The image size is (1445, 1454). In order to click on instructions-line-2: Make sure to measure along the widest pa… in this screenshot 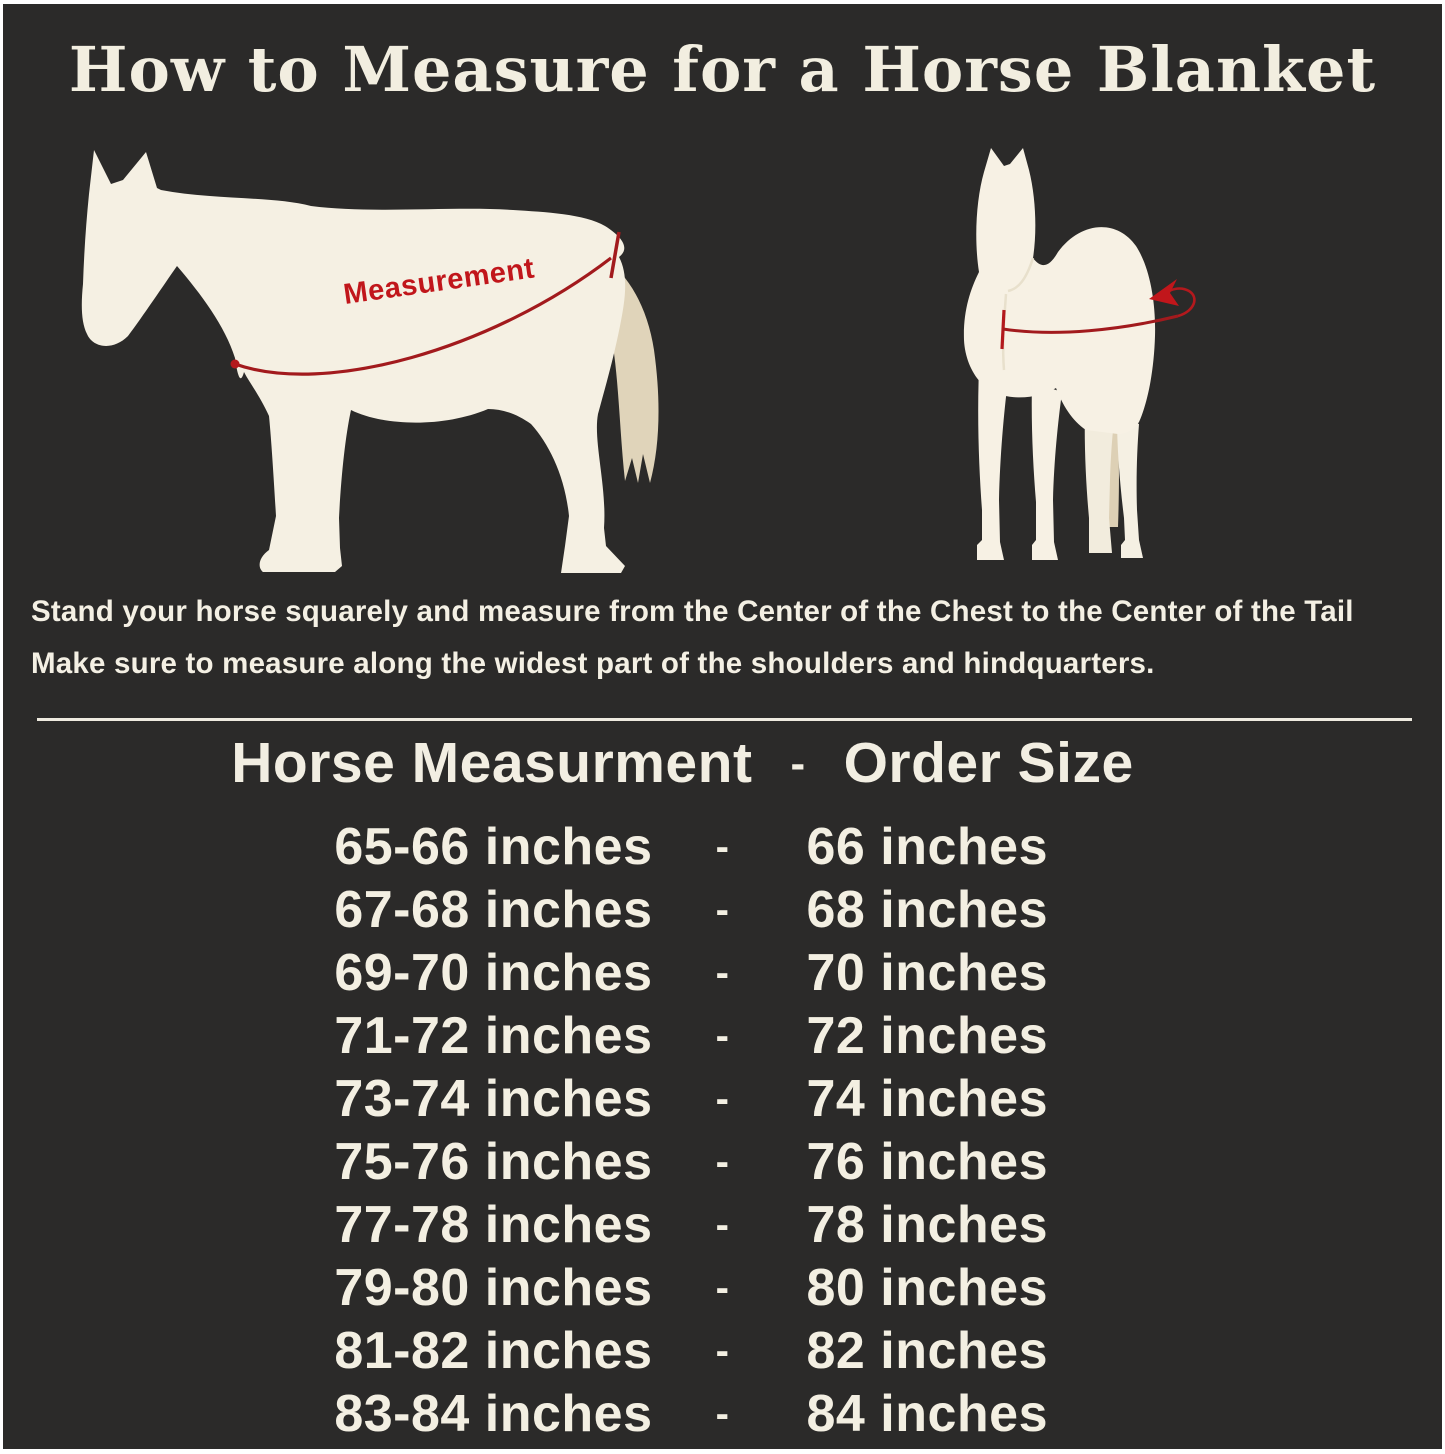, I will do `click(593, 663)`.